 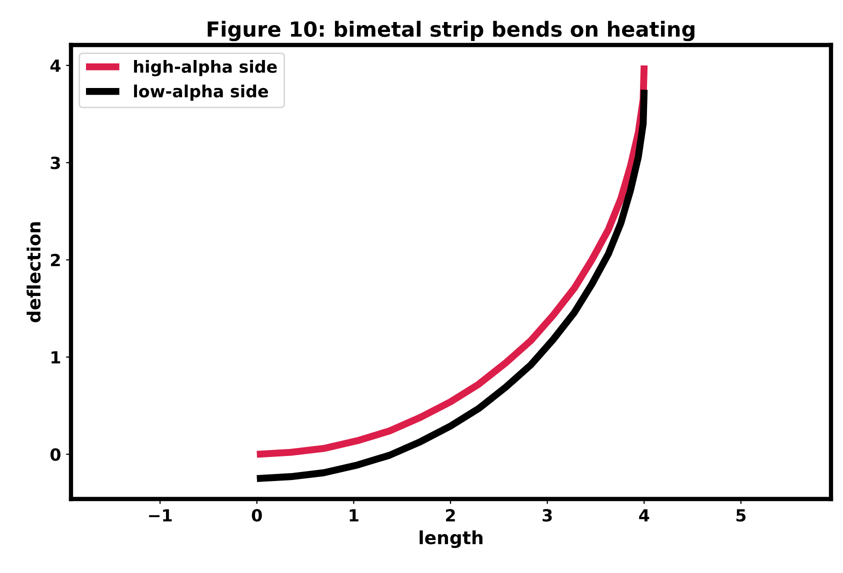 I want to click on y-tick-label: 0, so click(x=55, y=454).